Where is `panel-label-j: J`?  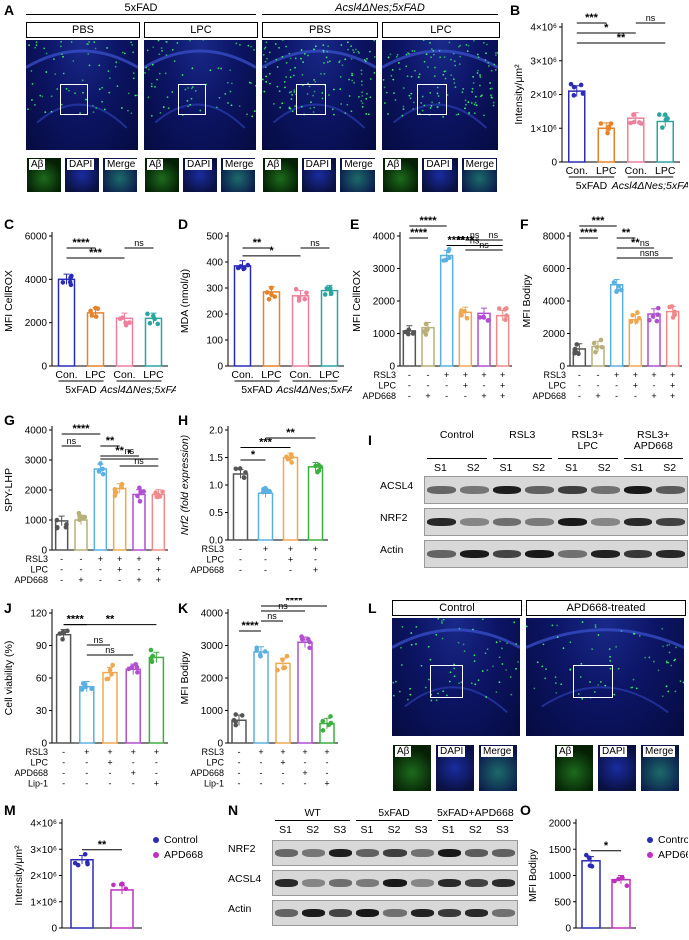 panel-label-j: J is located at coordinates (8, 608).